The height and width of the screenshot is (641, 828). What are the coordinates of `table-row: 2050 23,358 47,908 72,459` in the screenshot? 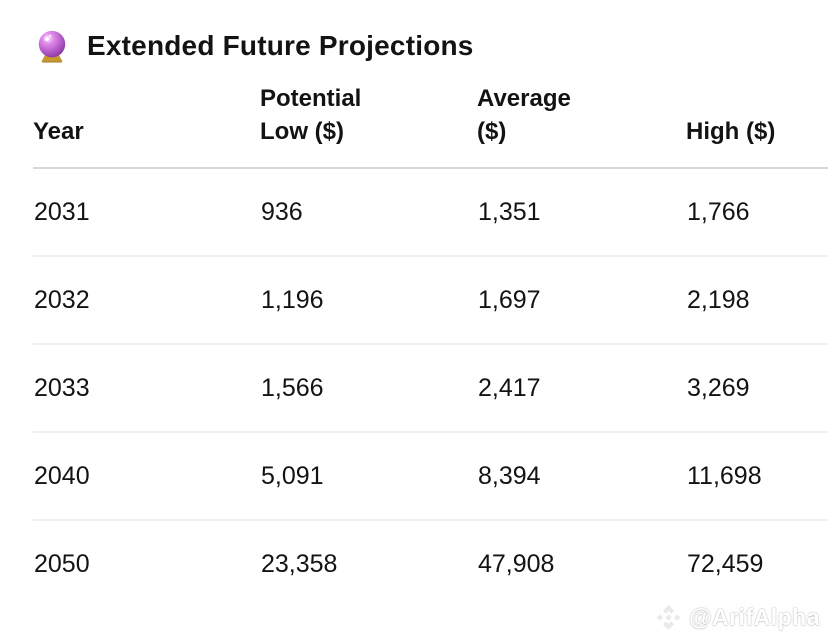 It's located at (430, 564).